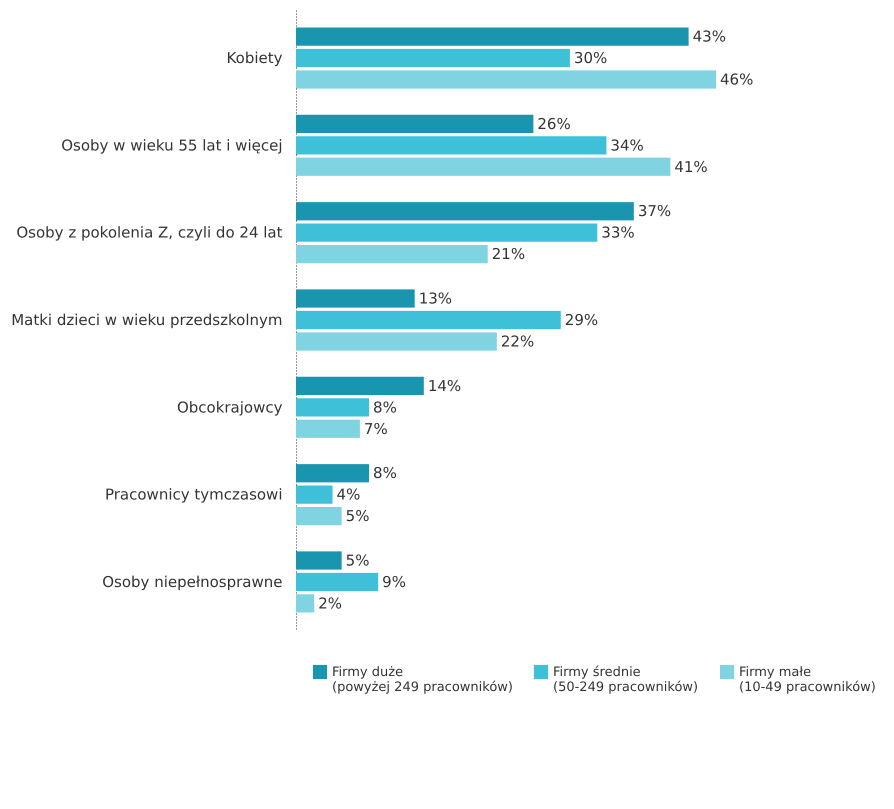  I want to click on data-label: 46%, so click(737, 79).